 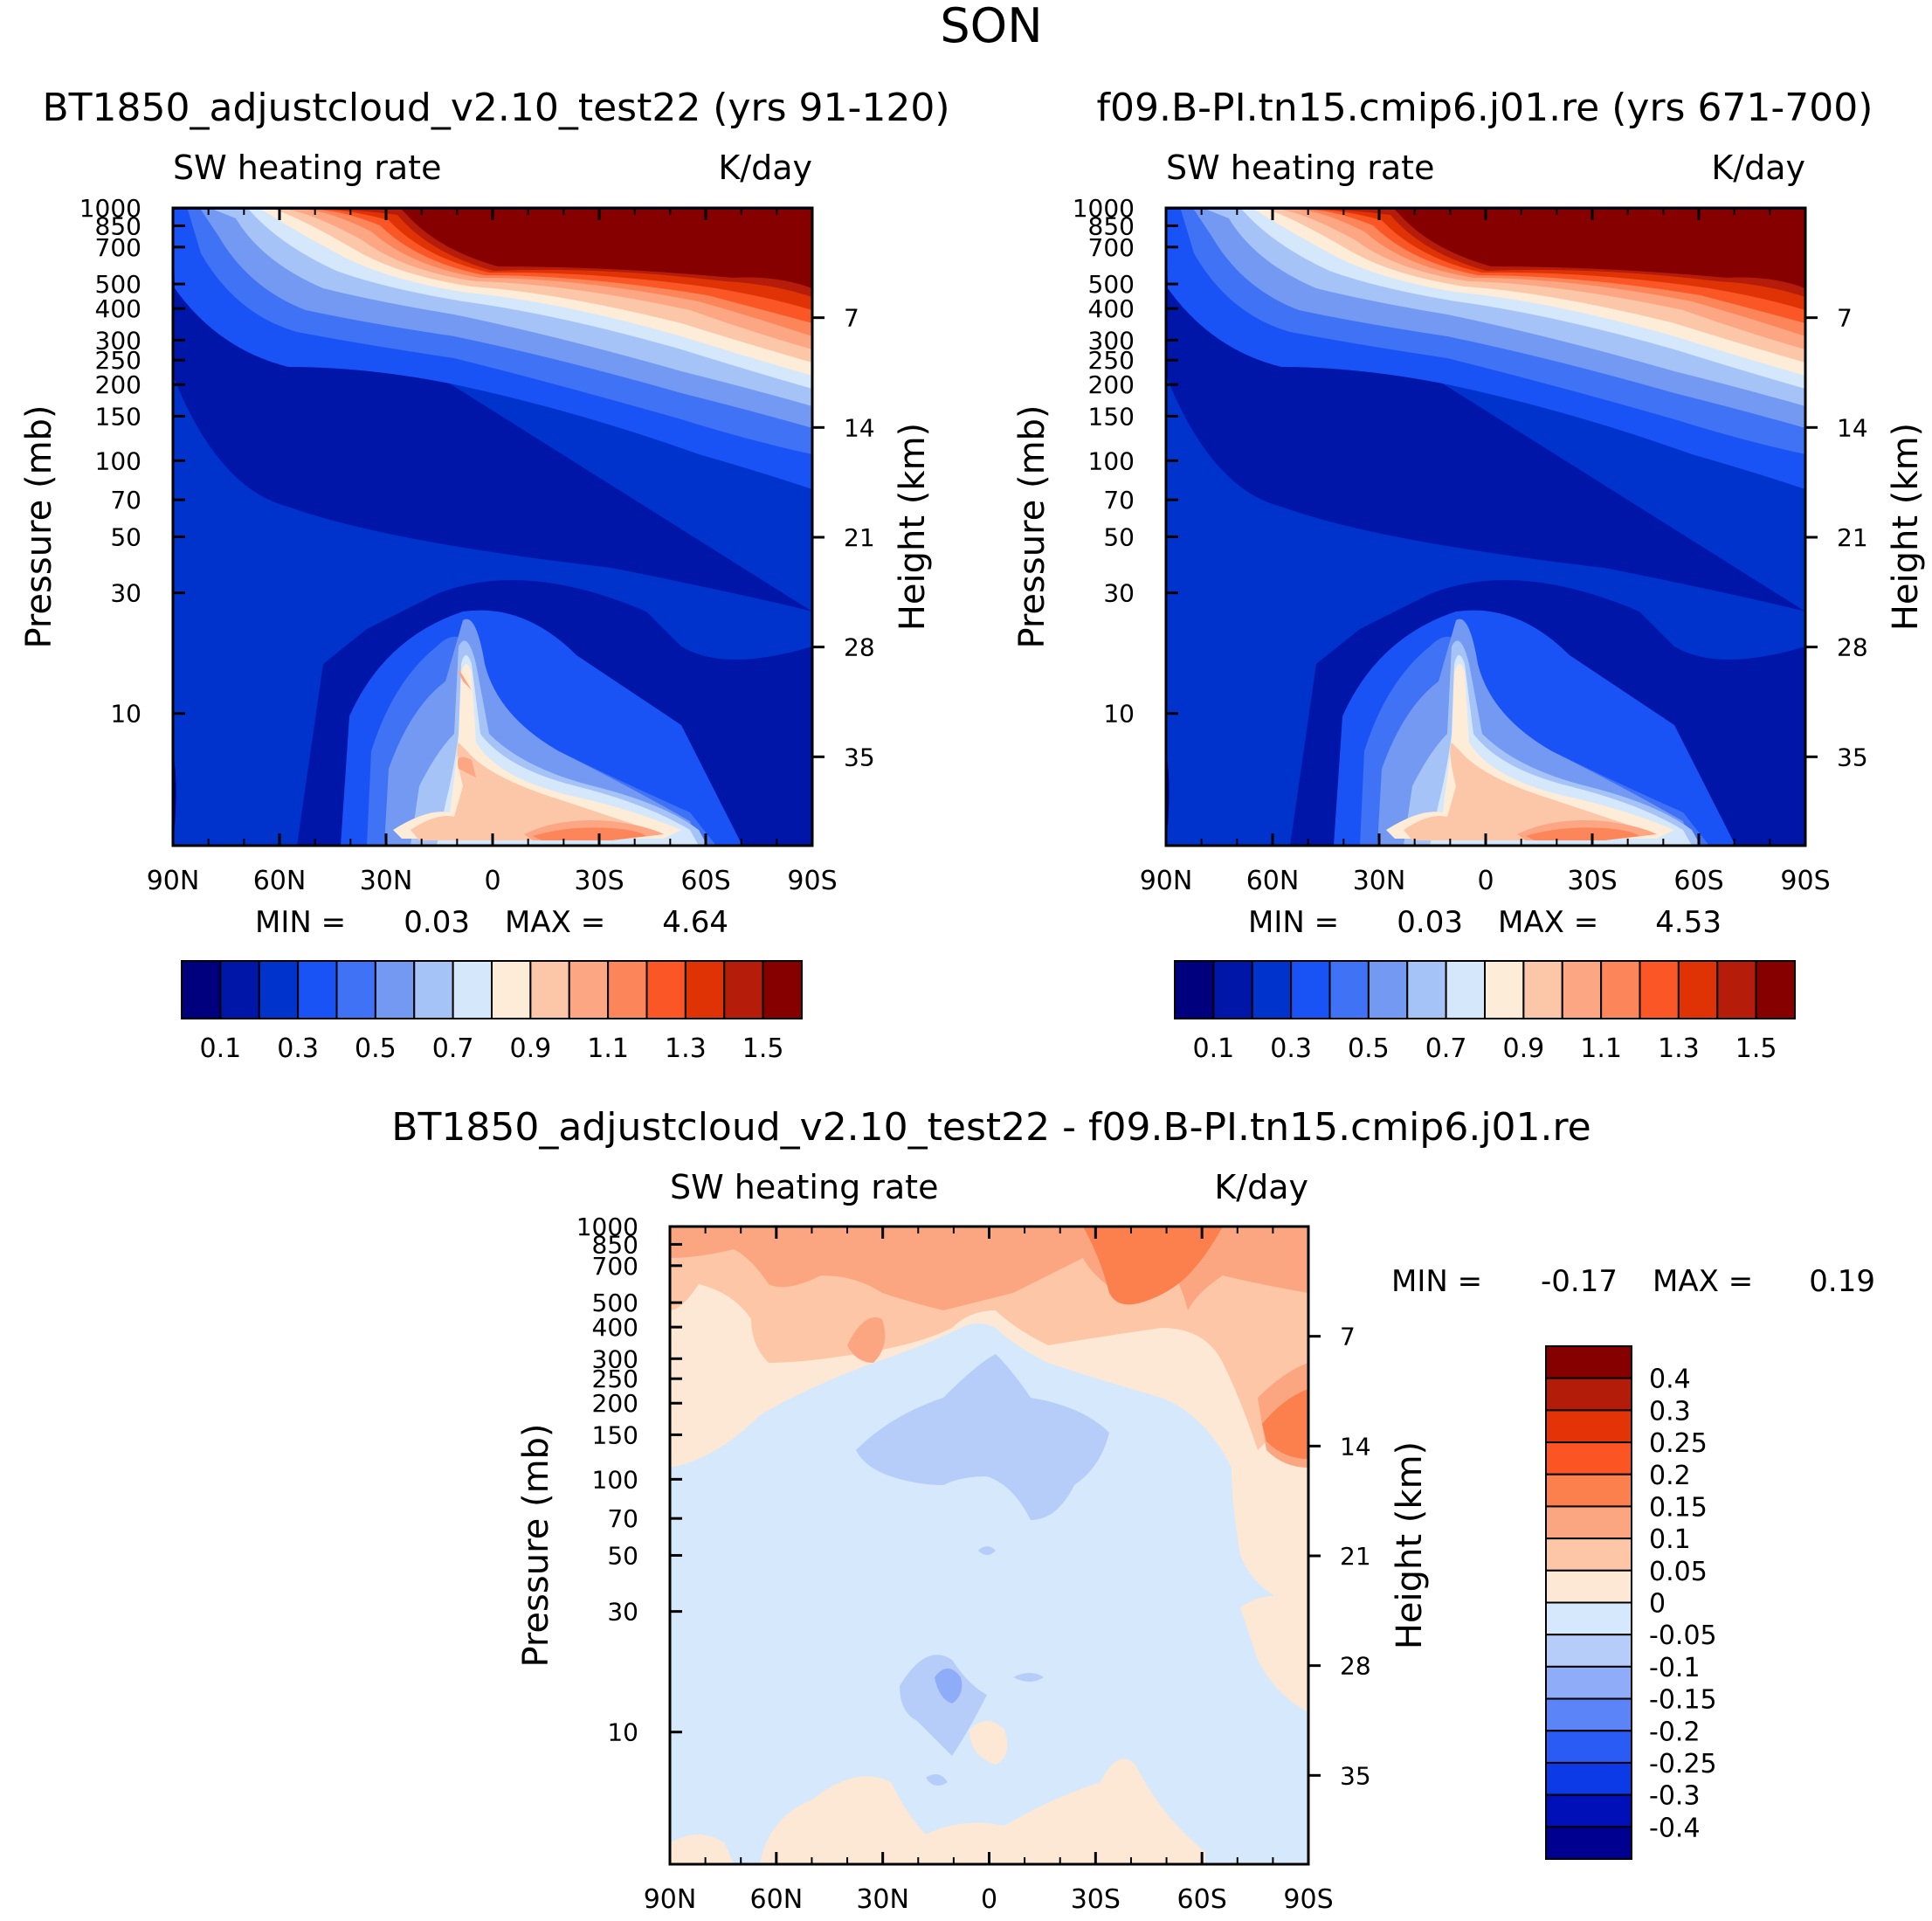 What do you see at coordinates (1678, 1444) in the screenshot?
I see `colorbar-label: 0.25` at bounding box center [1678, 1444].